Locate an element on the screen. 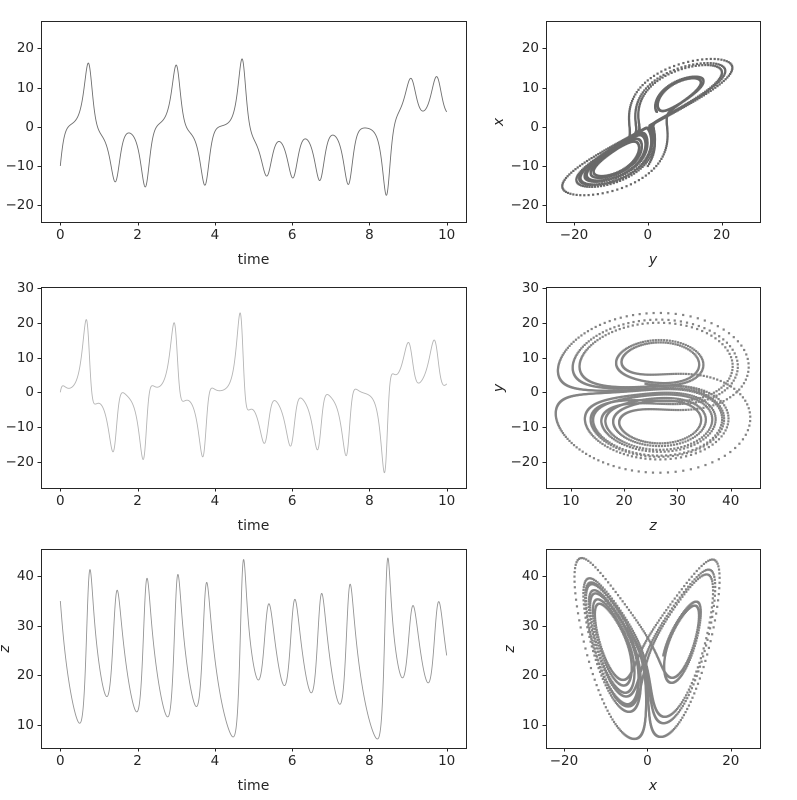 This screenshot has width=797, height=800. panel-z-timeseries is located at coordinates (253, 648).